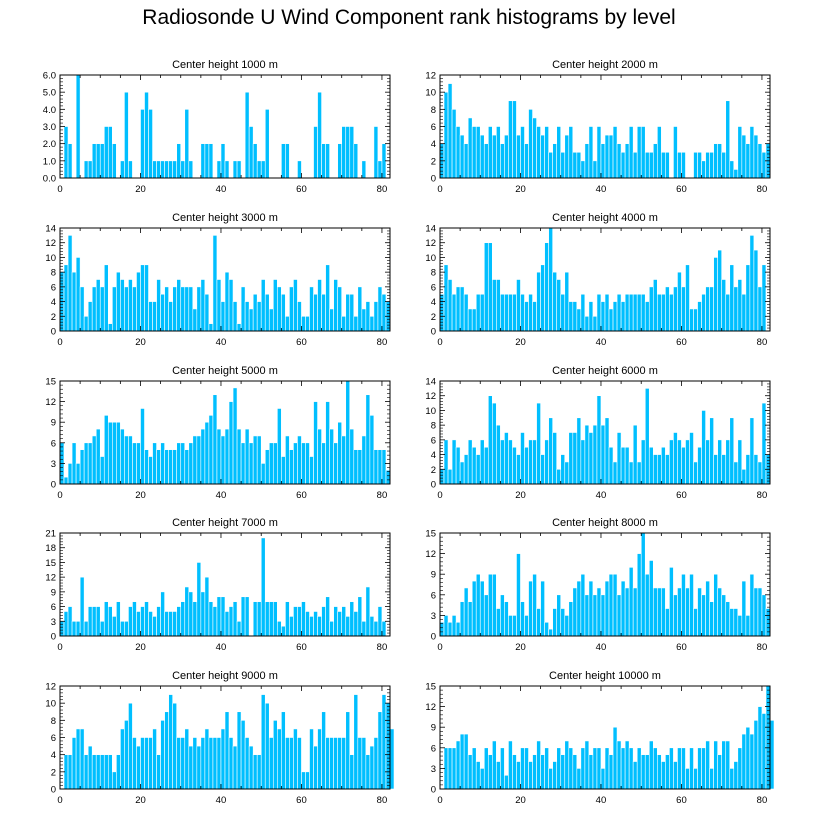 This screenshot has height=824, width=818. I want to click on x-tick-label: 60, so click(681, 189).